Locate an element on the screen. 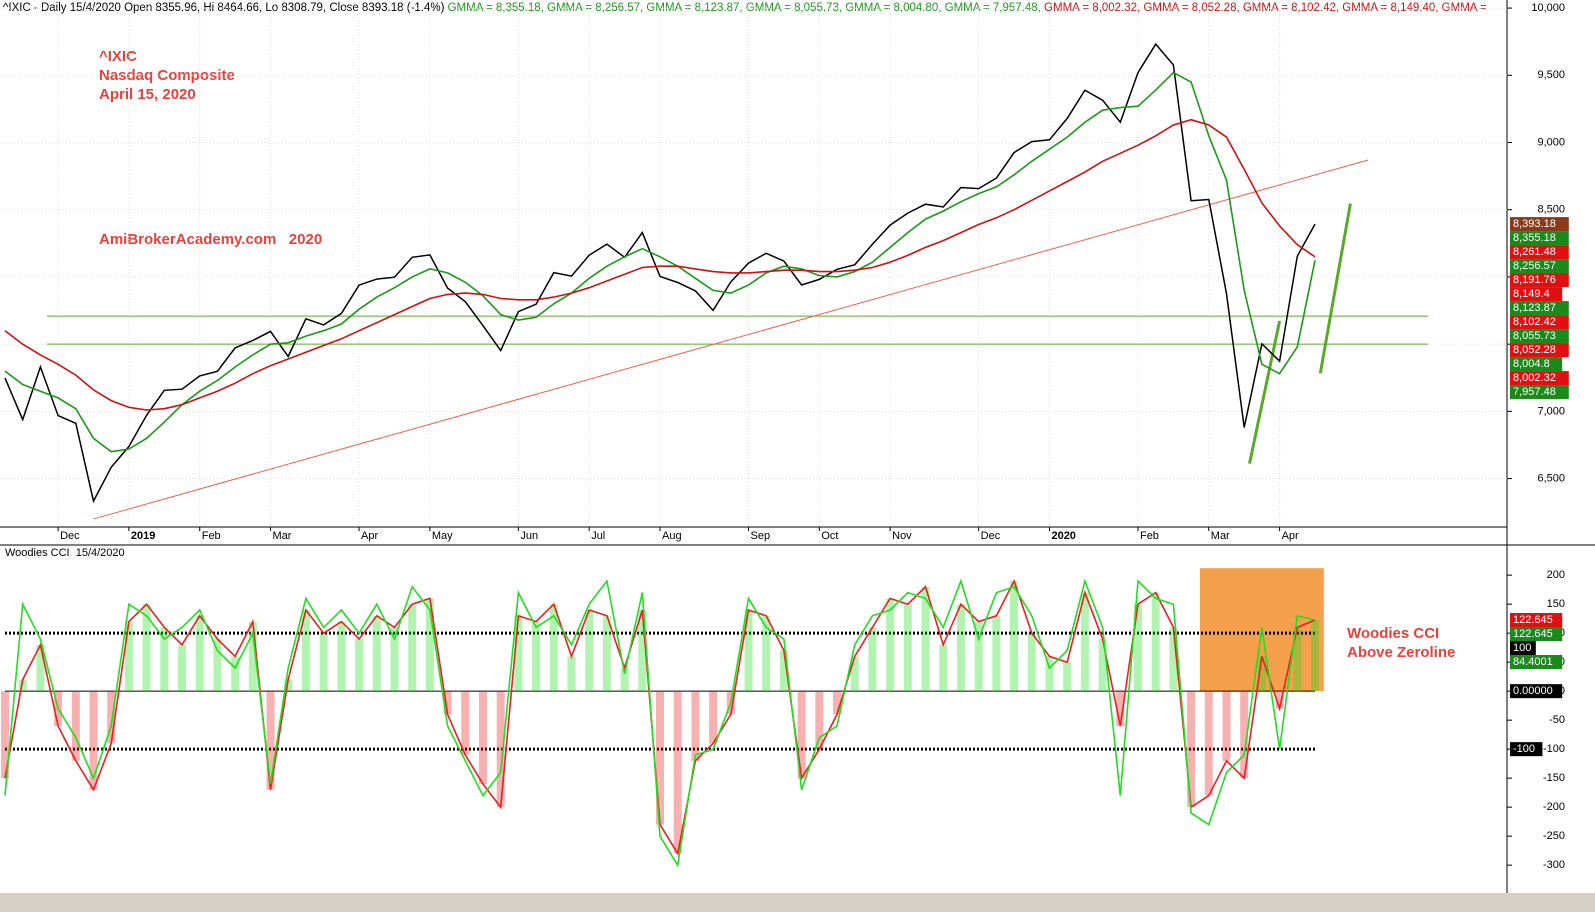 The width and height of the screenshot is (1595, 912). x-tick-label: Dec is located at coordinates (70, 536).